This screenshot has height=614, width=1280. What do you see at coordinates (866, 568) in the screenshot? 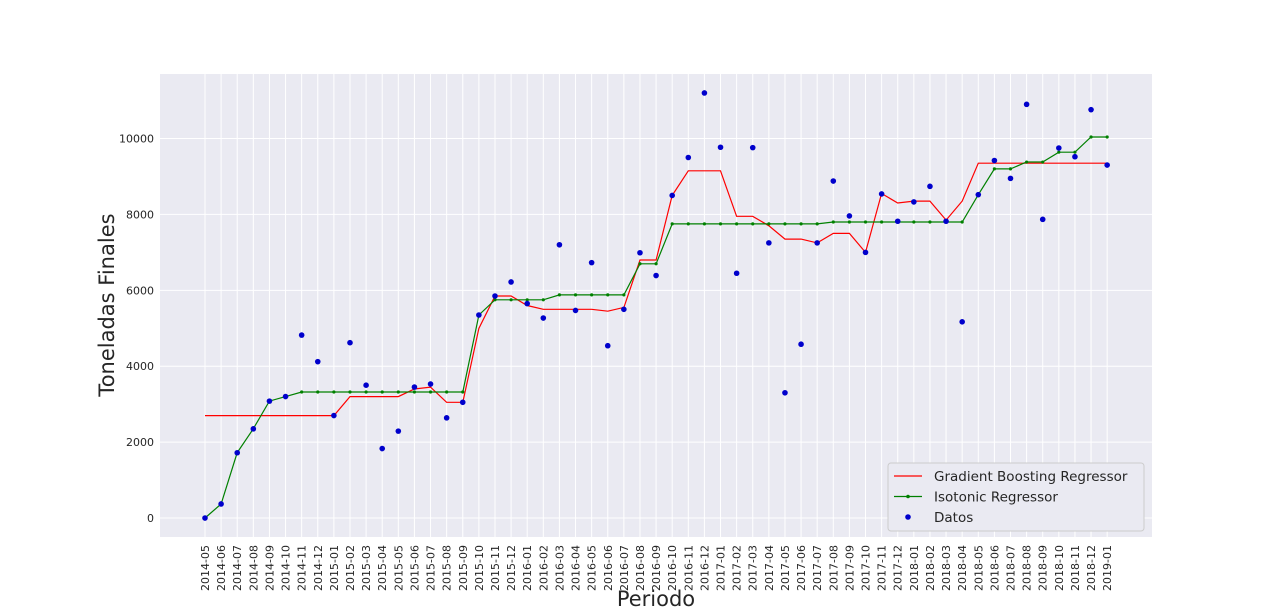
I see `x-tick-label: 2017-10` at bounding box center [866, 568].